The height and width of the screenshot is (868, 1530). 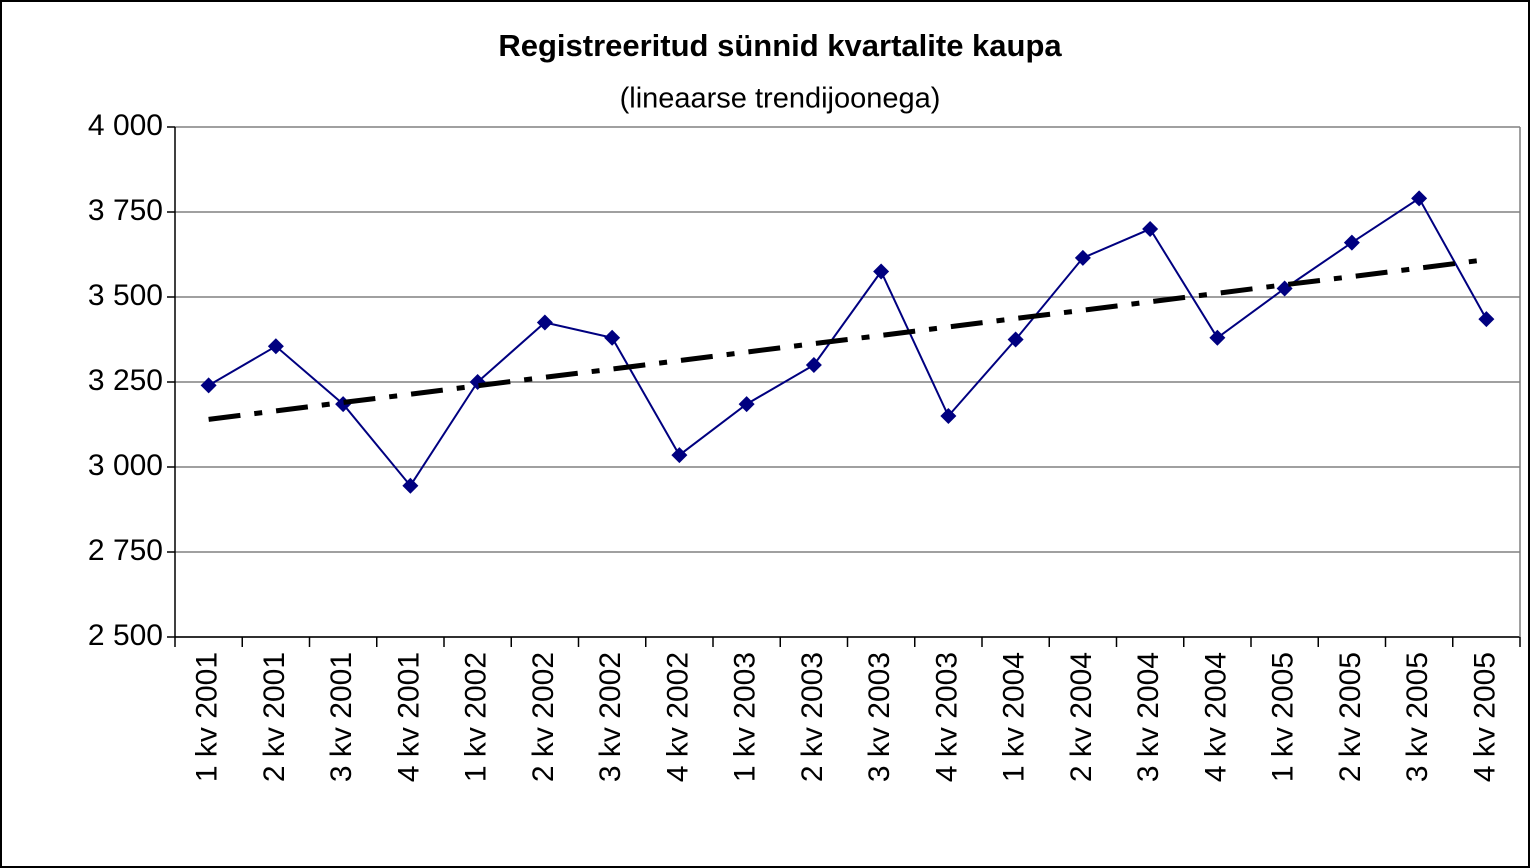 What do you see at coordinates (745, 717) in the screenshot?
I see `x-tick-label: 1 kv 2003` at bounding box center [745, 717].